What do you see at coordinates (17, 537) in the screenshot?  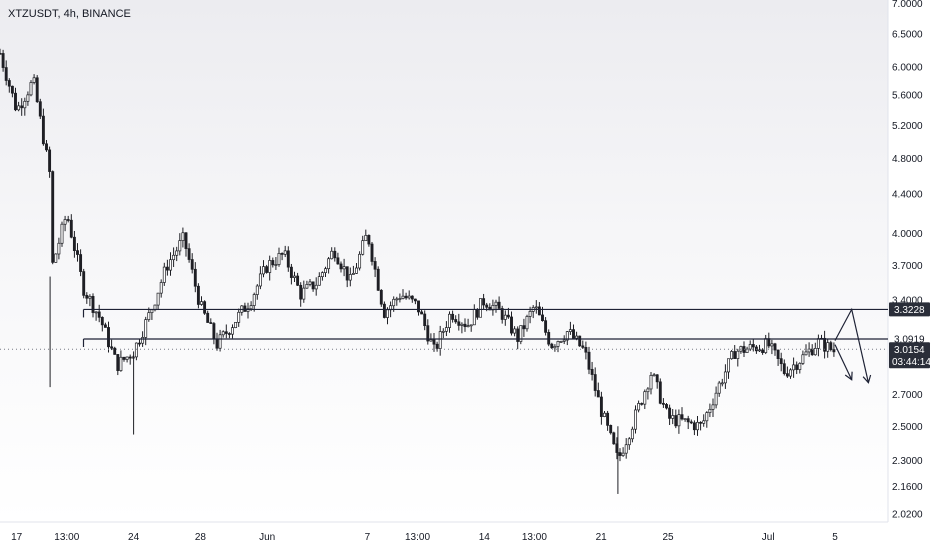 I see `time-tick-label: 17` at bounding box center [17, 537].